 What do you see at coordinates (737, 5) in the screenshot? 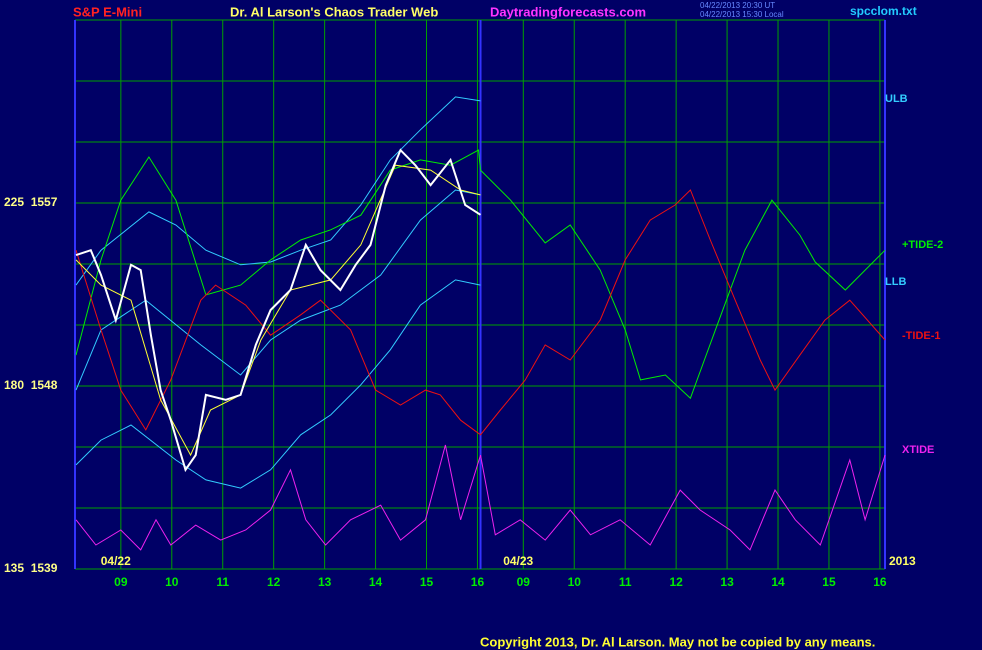
I see `timestamp: 04/22/2013 20:30 UT` at bounding box center [737, 5].